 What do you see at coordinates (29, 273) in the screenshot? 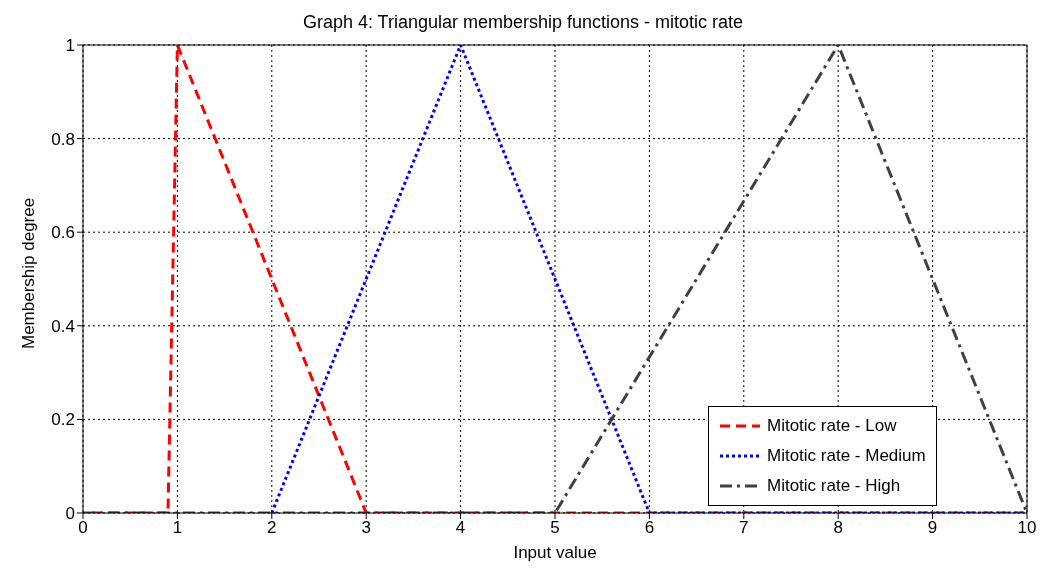
I see `y-axis-title: Membership degree` at bounding box center [29, 273].